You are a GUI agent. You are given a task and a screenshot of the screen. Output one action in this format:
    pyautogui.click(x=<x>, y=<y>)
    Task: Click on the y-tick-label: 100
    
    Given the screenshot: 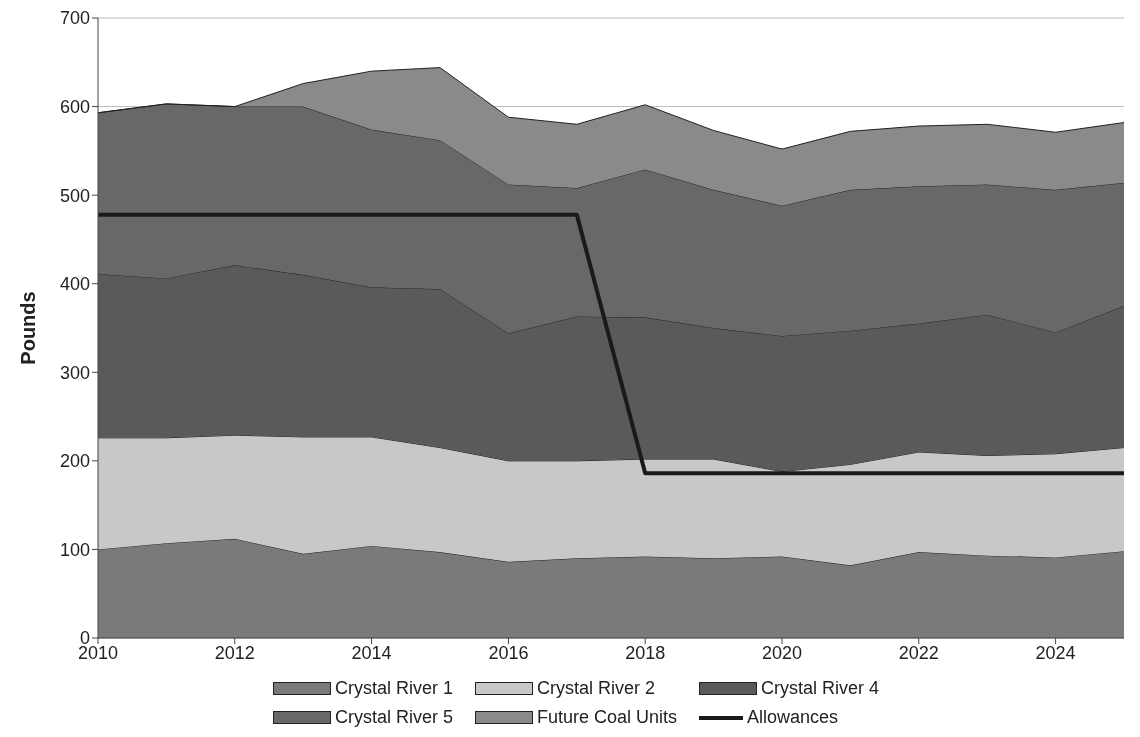 What is the action you would take?
    pyautogui.click(x=74, y=549)
    